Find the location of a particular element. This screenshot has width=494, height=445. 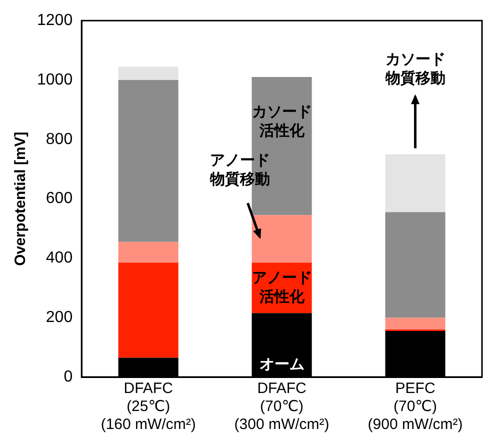

y-tick-label: 200 is located at coordinates (59, 317).